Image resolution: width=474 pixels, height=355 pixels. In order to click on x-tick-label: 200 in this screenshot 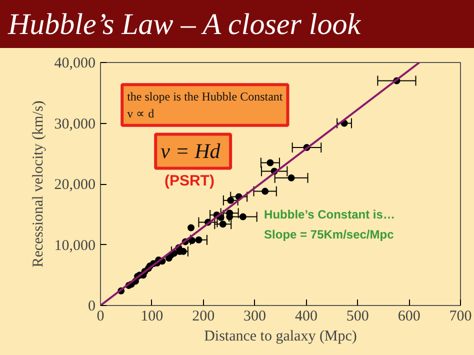, I will do `click(203, 316)`.